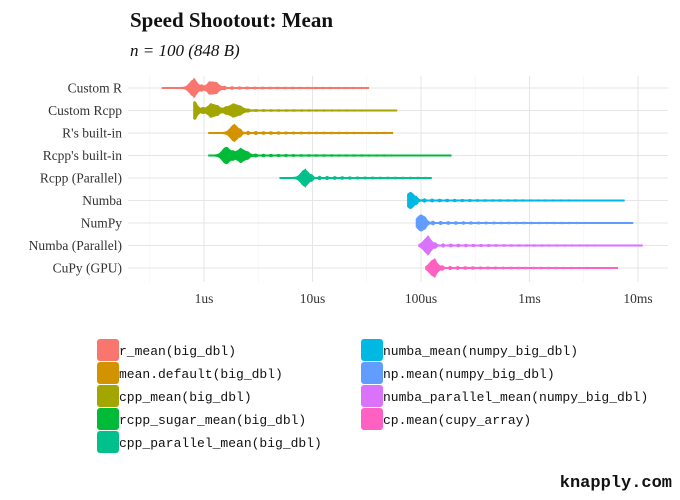 The height and width of the screenshot is (500, 680). I want to click on violin-rcpp_sugar_mean(big_dbl), so click(330, 155).